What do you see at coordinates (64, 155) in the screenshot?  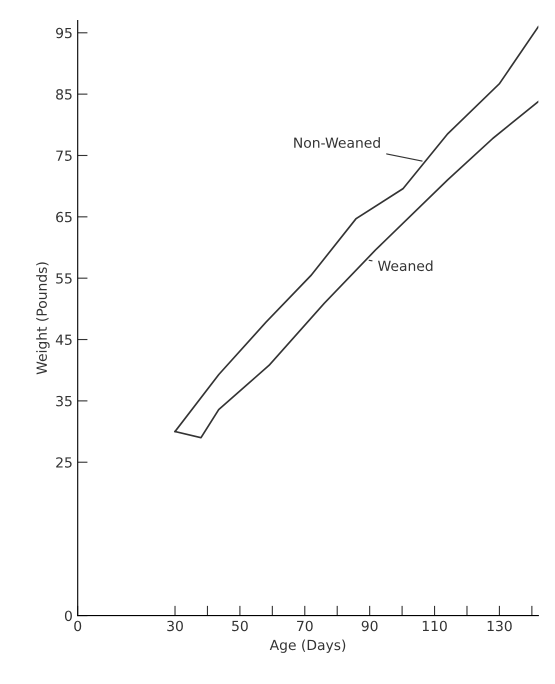 I see `y-tick-label: 75` at bounding box center [64, 155].